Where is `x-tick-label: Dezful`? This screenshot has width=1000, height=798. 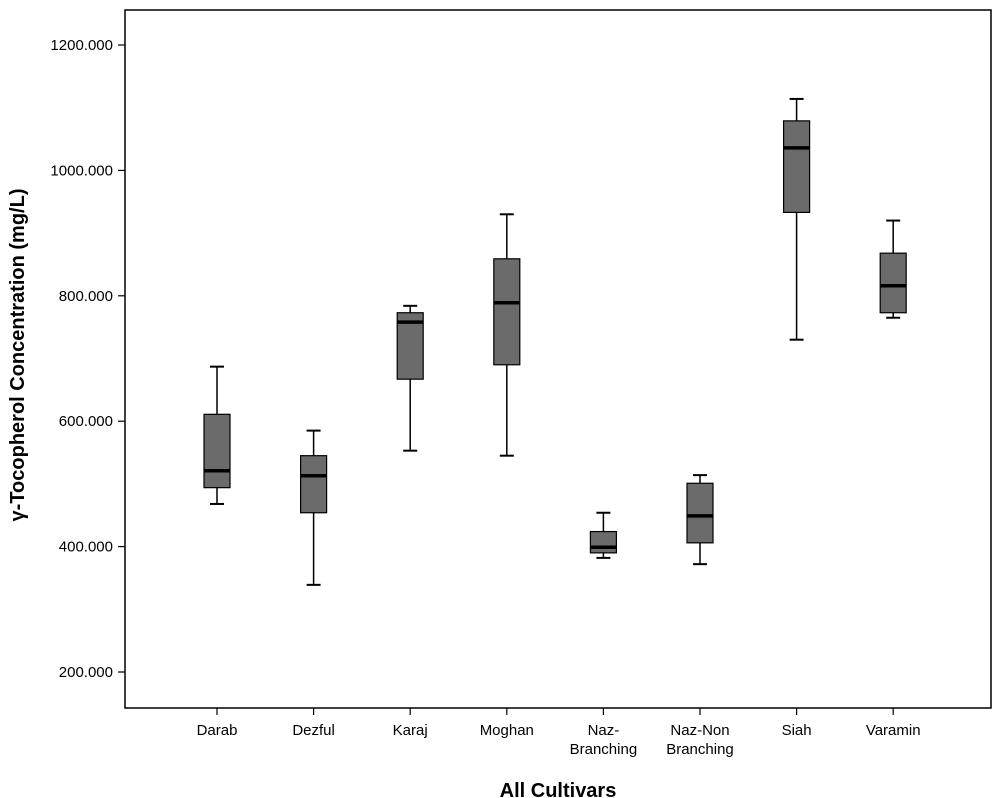
x-tick-label: Dezful is located at coordinates (313, 730).